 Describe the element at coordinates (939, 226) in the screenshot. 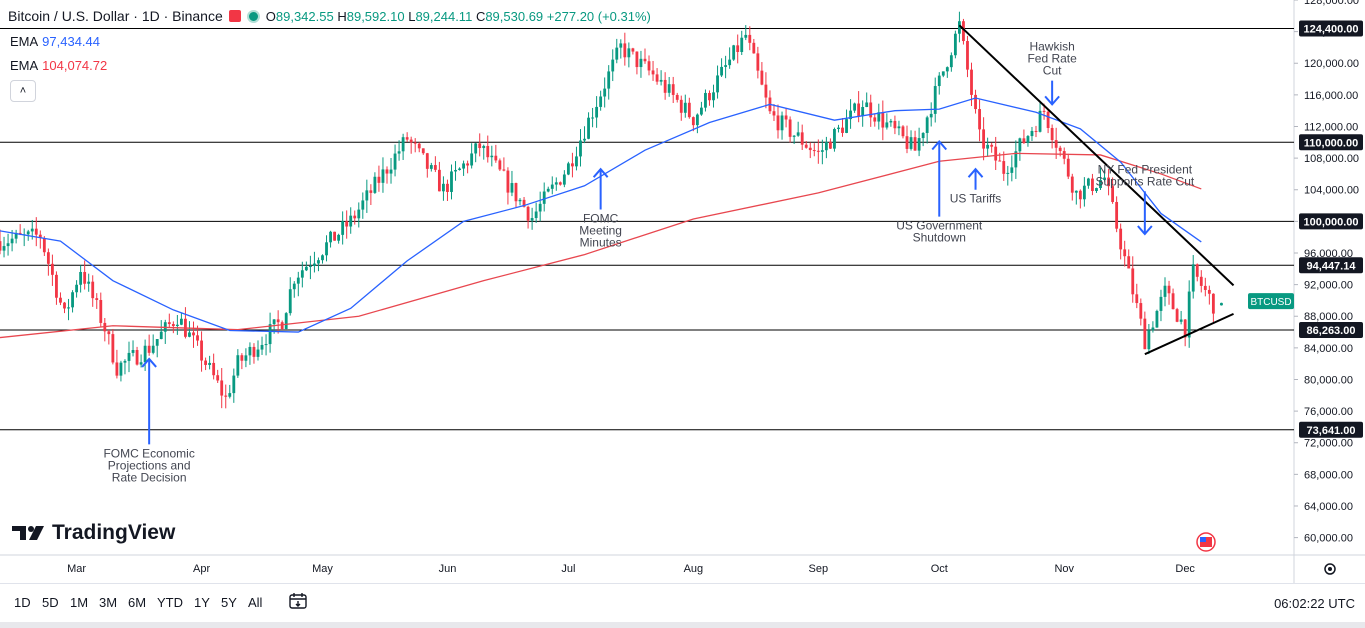

I see `annotation-label: US Government` at that location.